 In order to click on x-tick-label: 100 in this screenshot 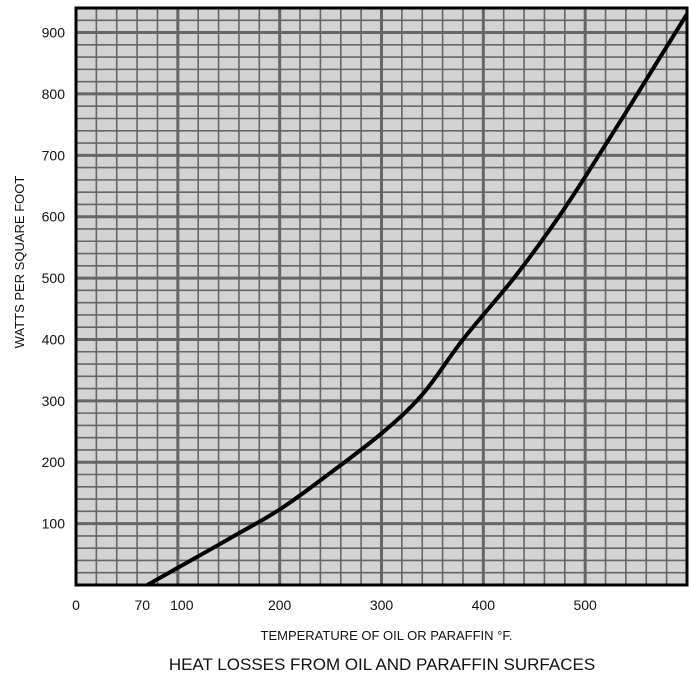, I will do `click(182, 605)`.